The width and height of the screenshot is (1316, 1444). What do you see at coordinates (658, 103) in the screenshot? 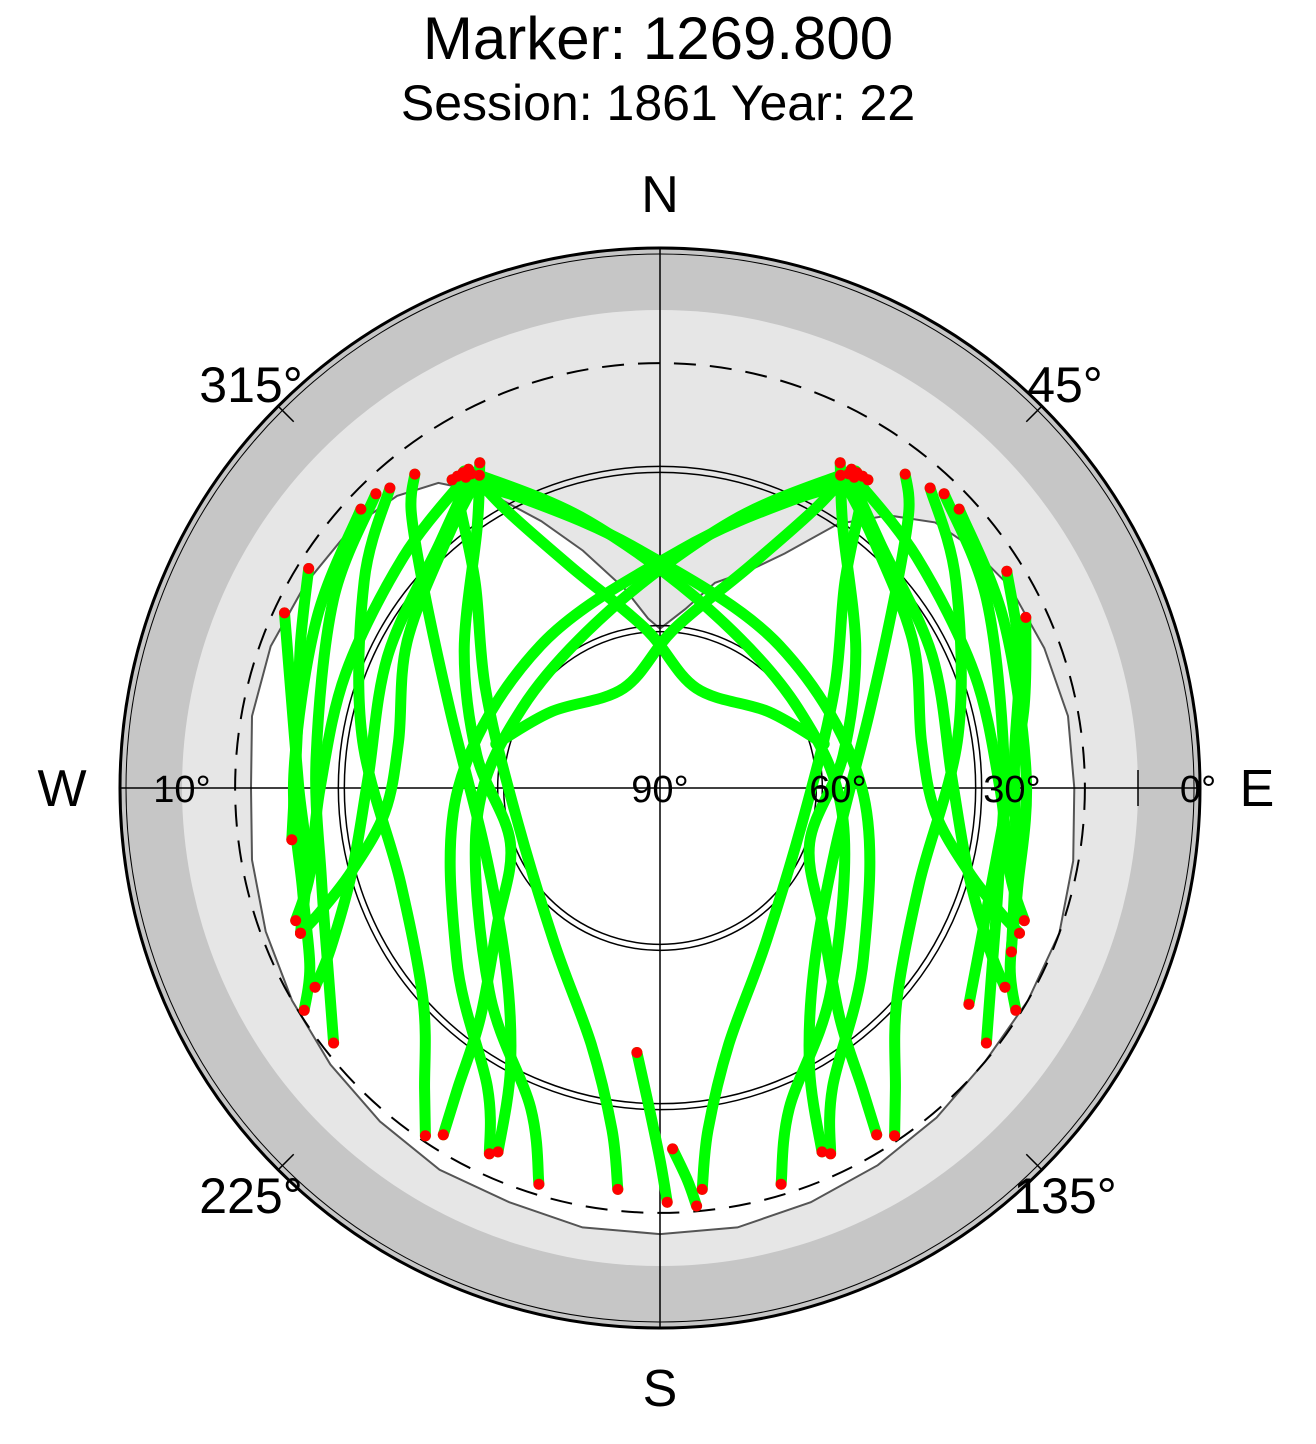
I see `plot-subtitle: Session: 1861 Year: 22` at bounding box center [658, 103].